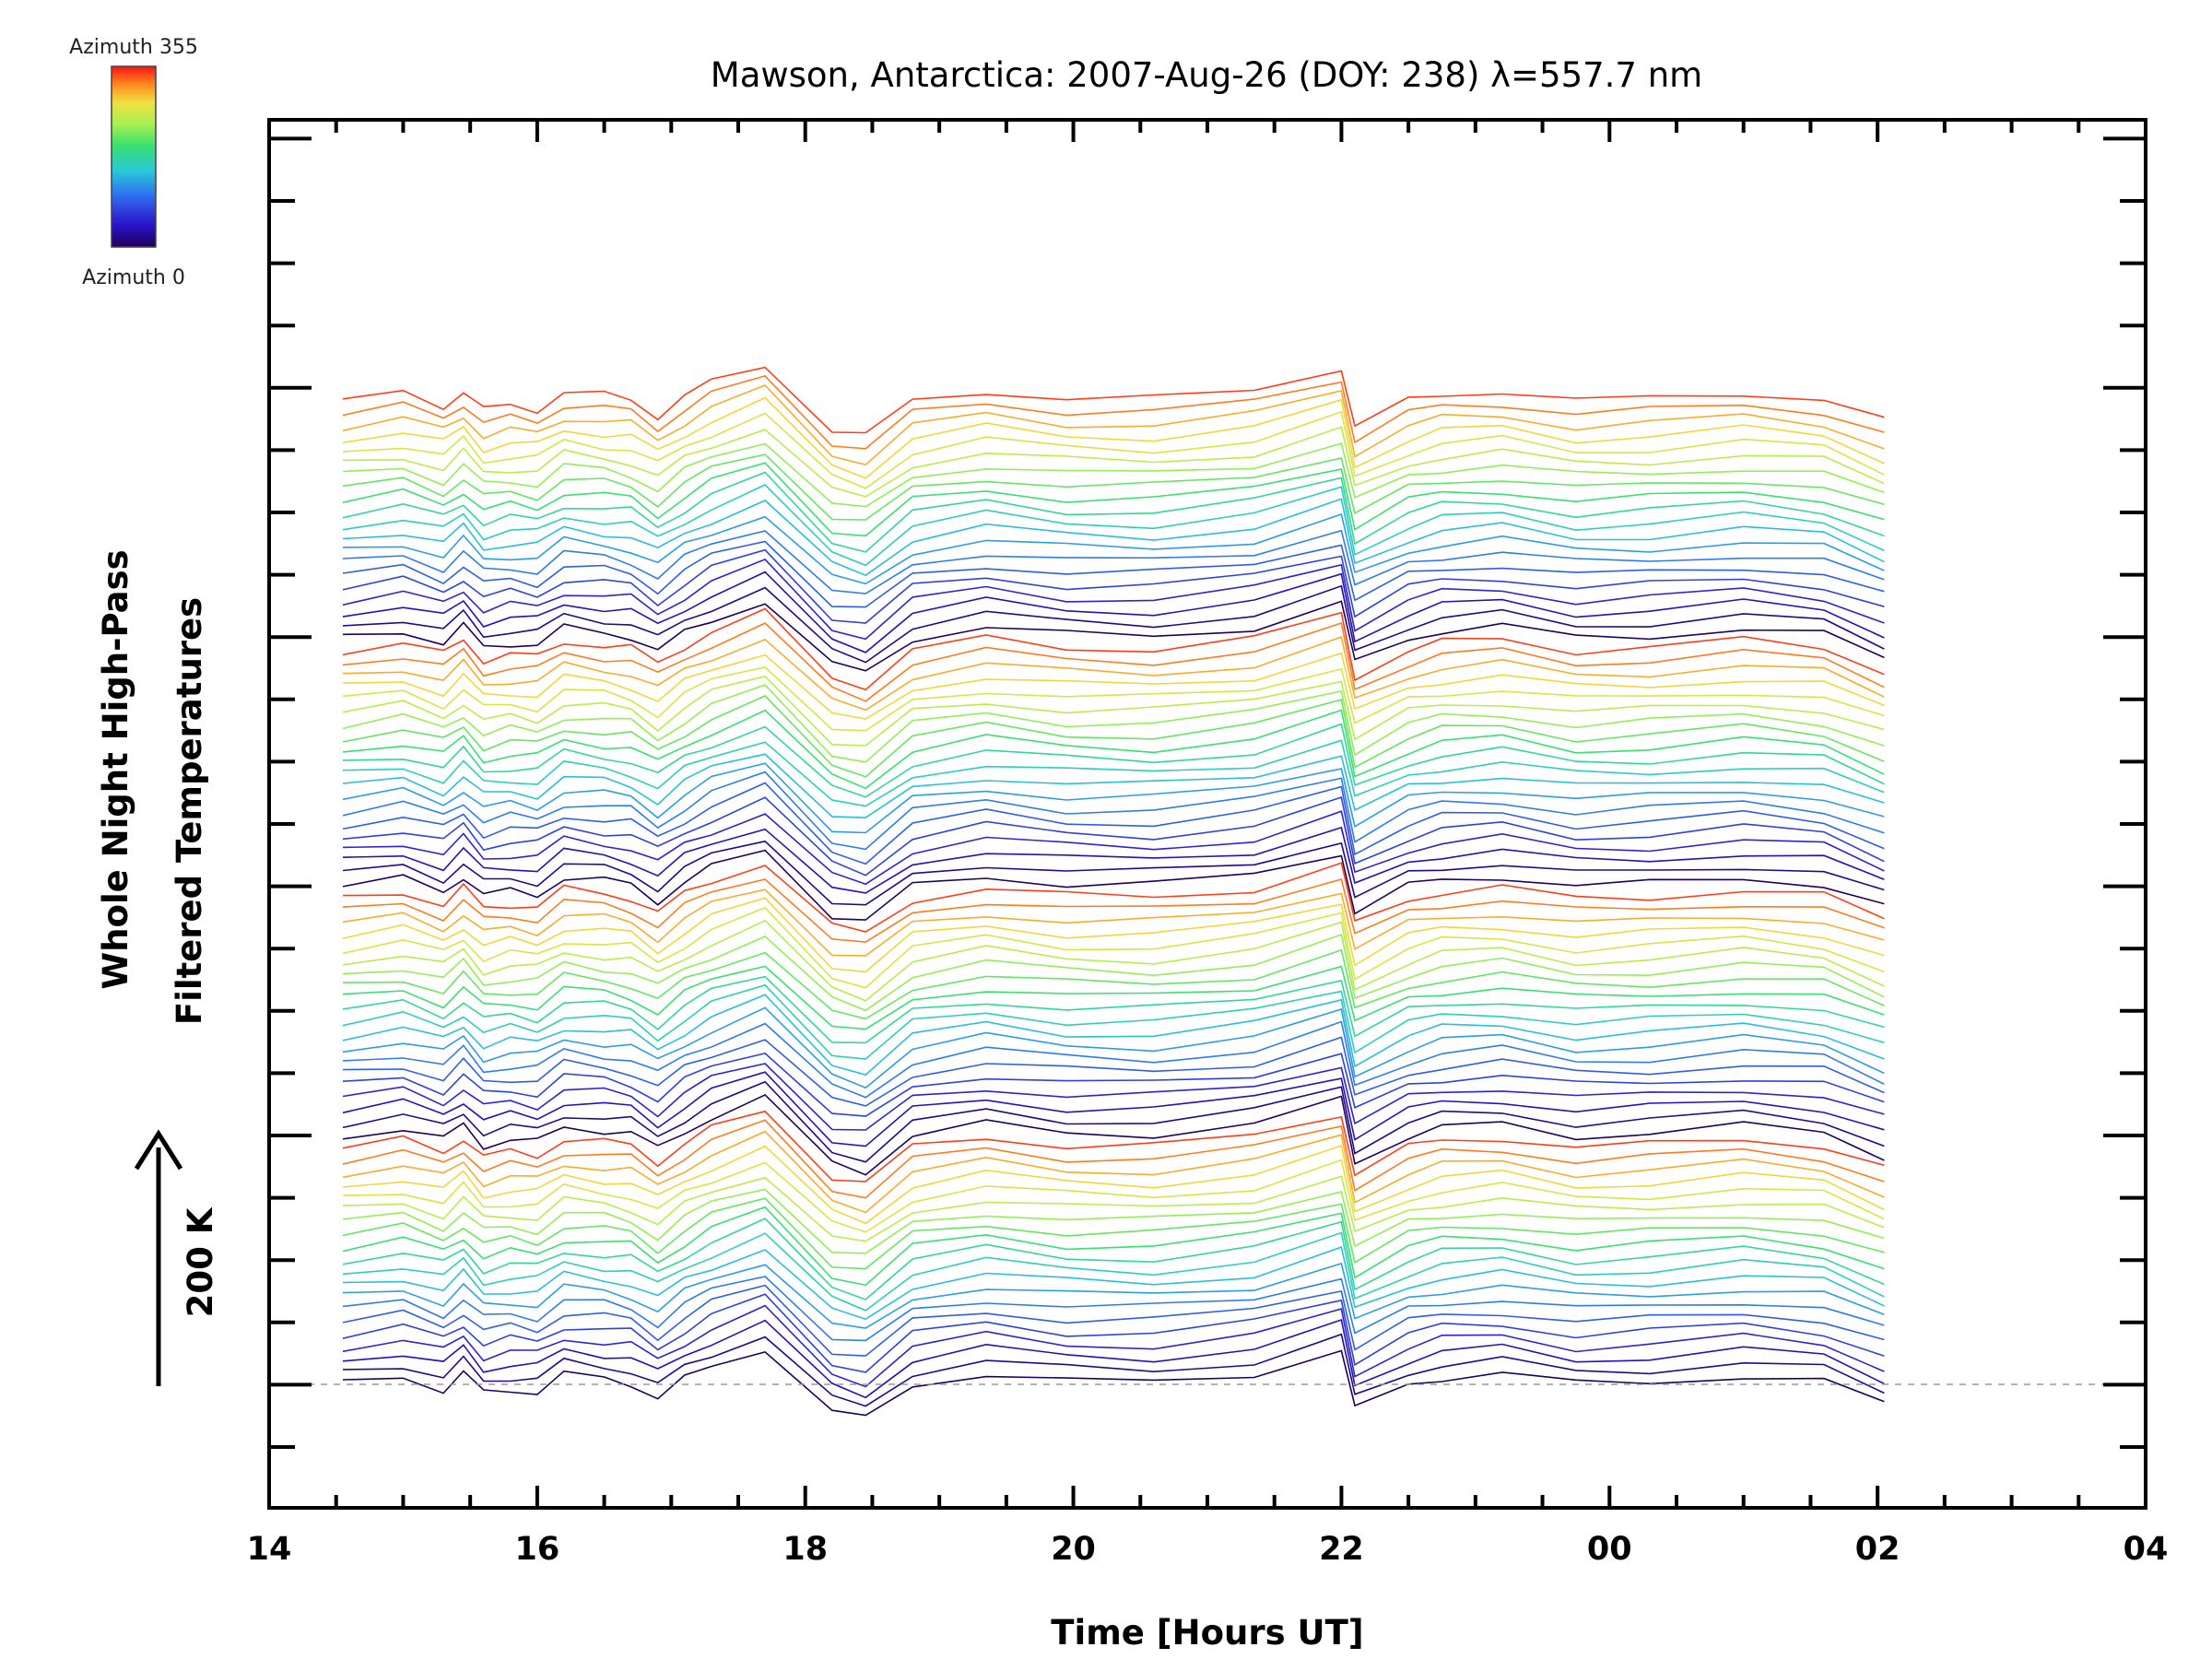  I want to click on x-tick-label: 18, so click(805, 1549).